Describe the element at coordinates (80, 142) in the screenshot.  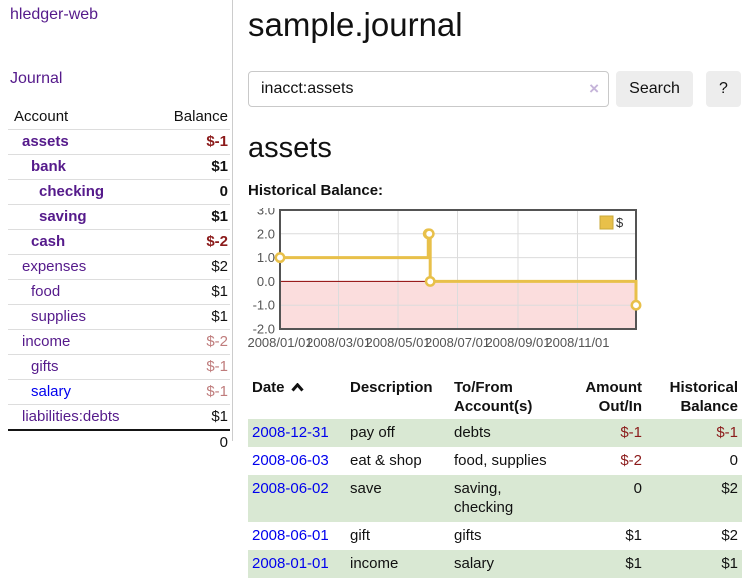
I see `account-name-cell: assets` at that location.